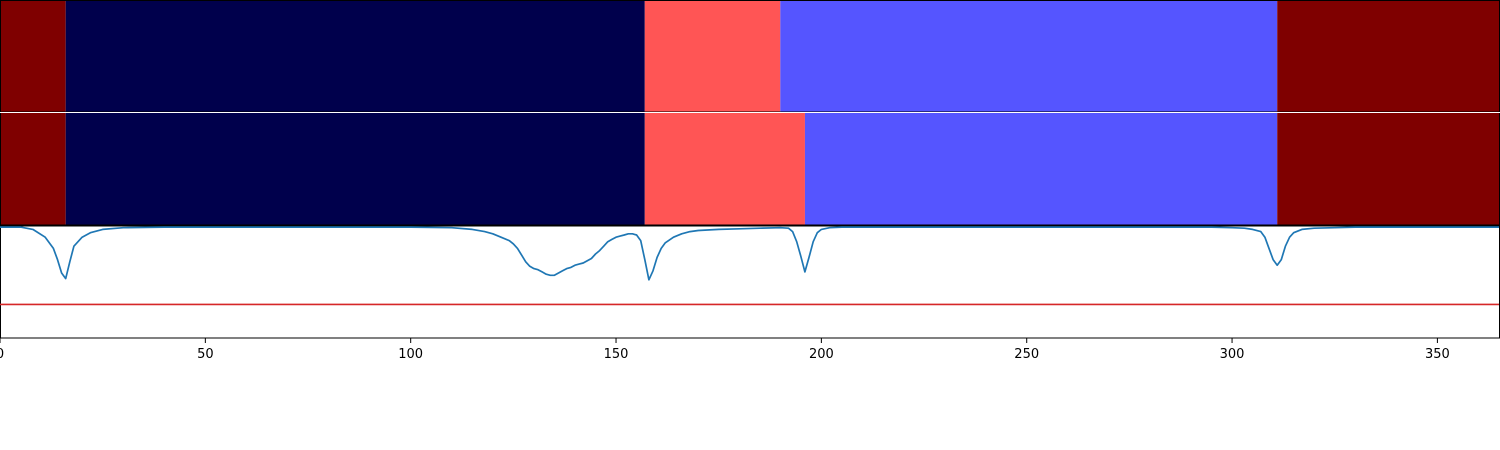 This screenshot has height=450, width=1500. What do you see at coordinates (1232, 354) in the screenshot?
I see `x-tick-label: 300` at bounding box center [1232, 354].